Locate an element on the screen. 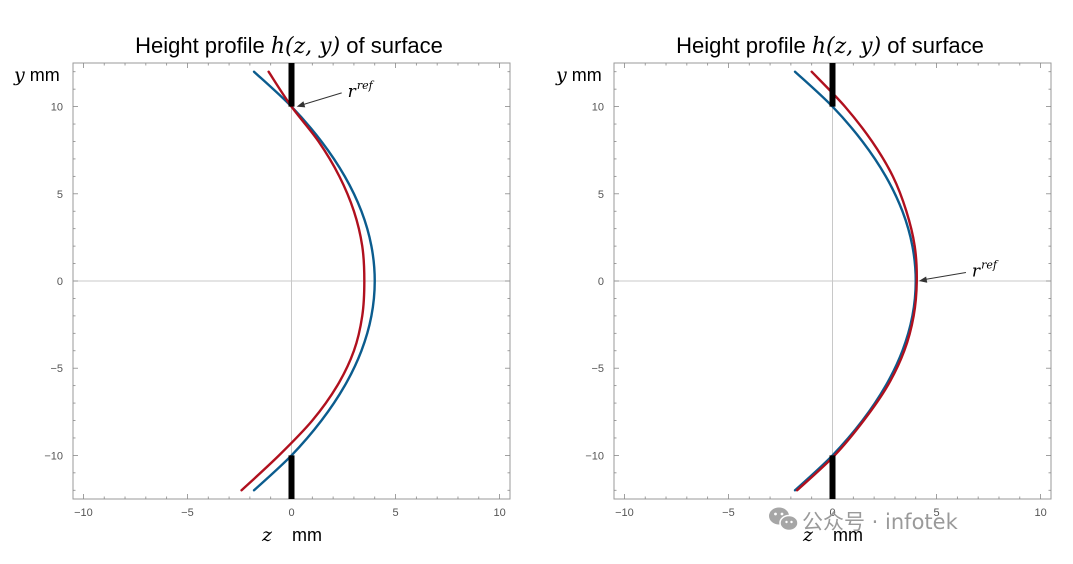 Image resolution: width=1073 pixels, height=564 pixels. watermark-text: 公众号 · infotek is located at coordinates (880, 522).